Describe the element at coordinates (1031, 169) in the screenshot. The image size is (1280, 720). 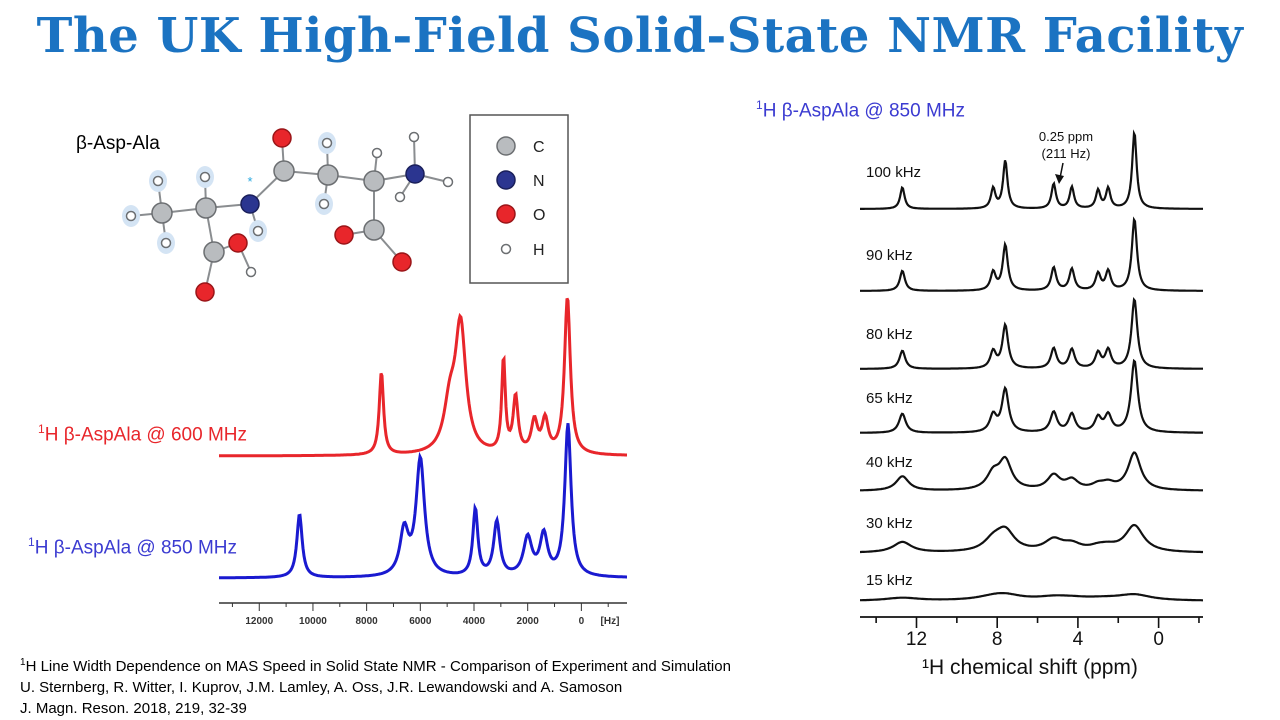
I see `trace-100-khz` at that location.